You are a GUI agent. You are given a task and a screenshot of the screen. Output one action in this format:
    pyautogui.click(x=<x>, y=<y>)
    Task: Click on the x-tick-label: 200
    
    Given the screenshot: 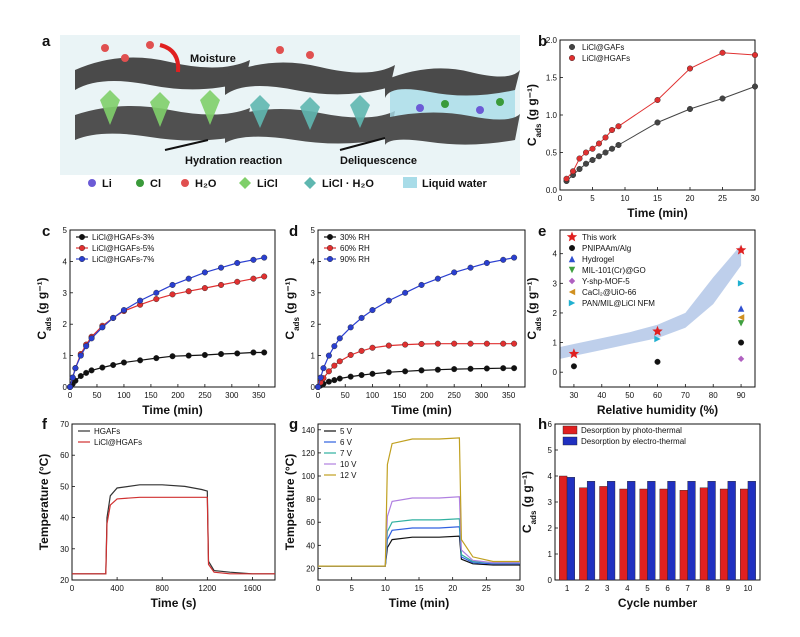 What is the action you would take?
    pyautogui.click(x=178, y=395)
    